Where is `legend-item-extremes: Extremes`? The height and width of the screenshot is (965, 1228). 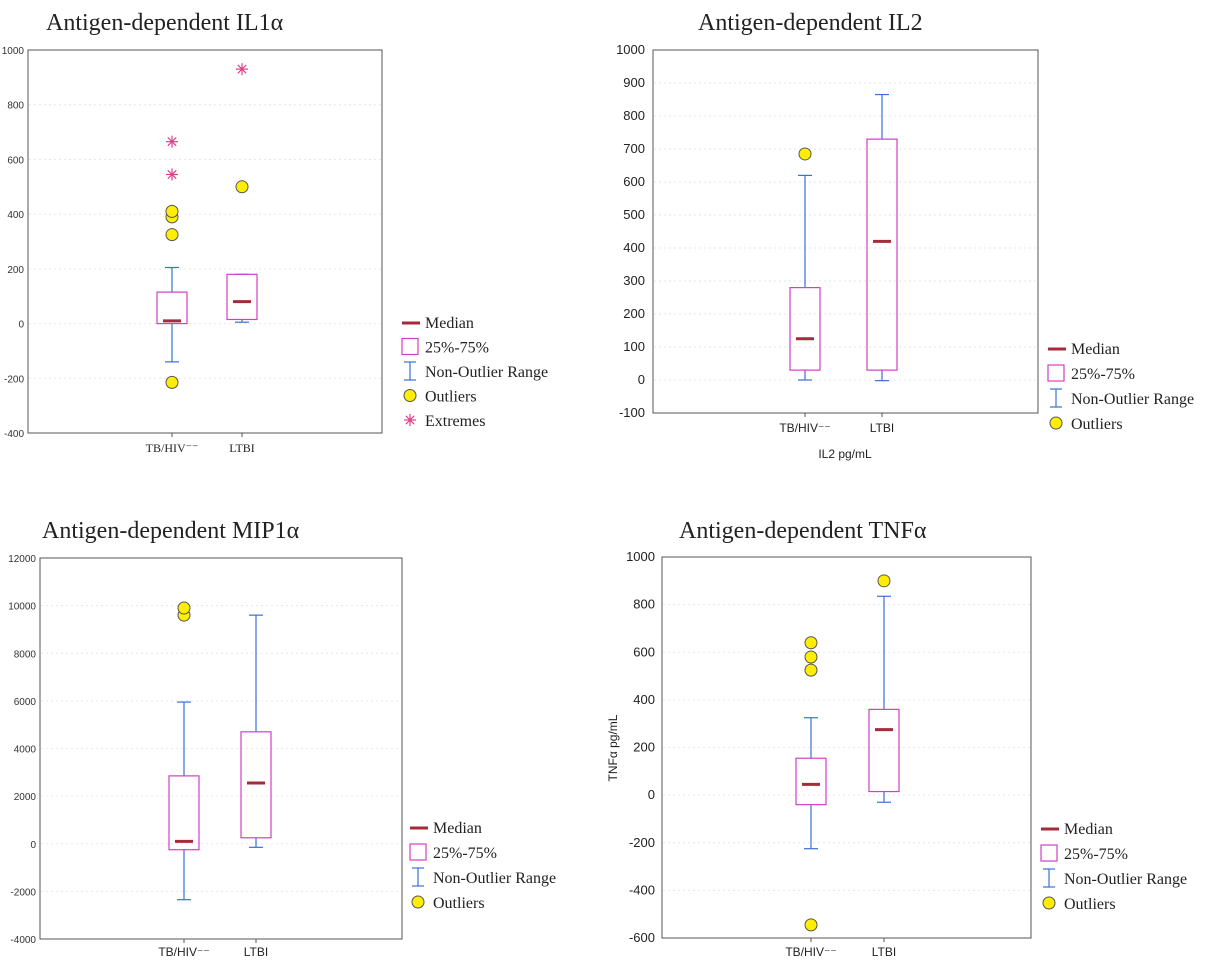
legend-item-extremes: Extremes is located at coordinates (444, 421).